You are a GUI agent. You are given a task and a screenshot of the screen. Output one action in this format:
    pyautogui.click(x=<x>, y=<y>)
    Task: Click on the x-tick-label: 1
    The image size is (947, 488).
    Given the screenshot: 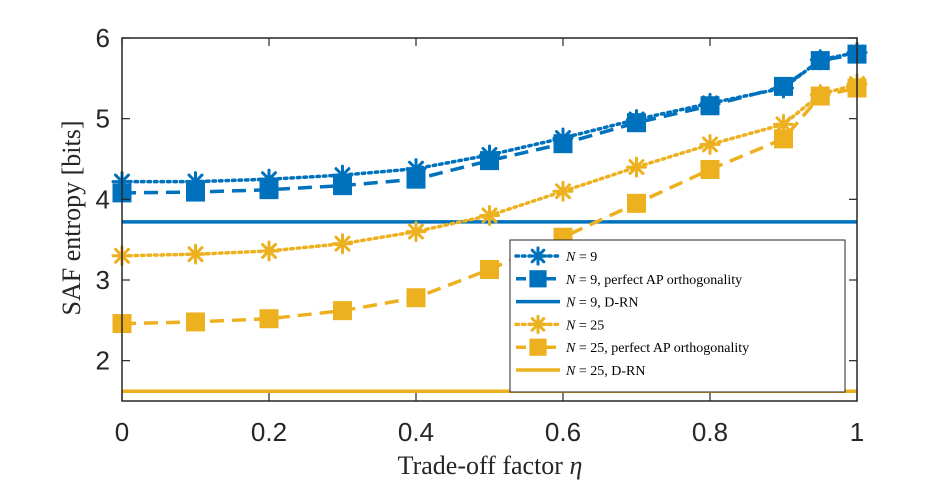 What is the action you would take?
    pyautogui.click(x=857, y=432)
    